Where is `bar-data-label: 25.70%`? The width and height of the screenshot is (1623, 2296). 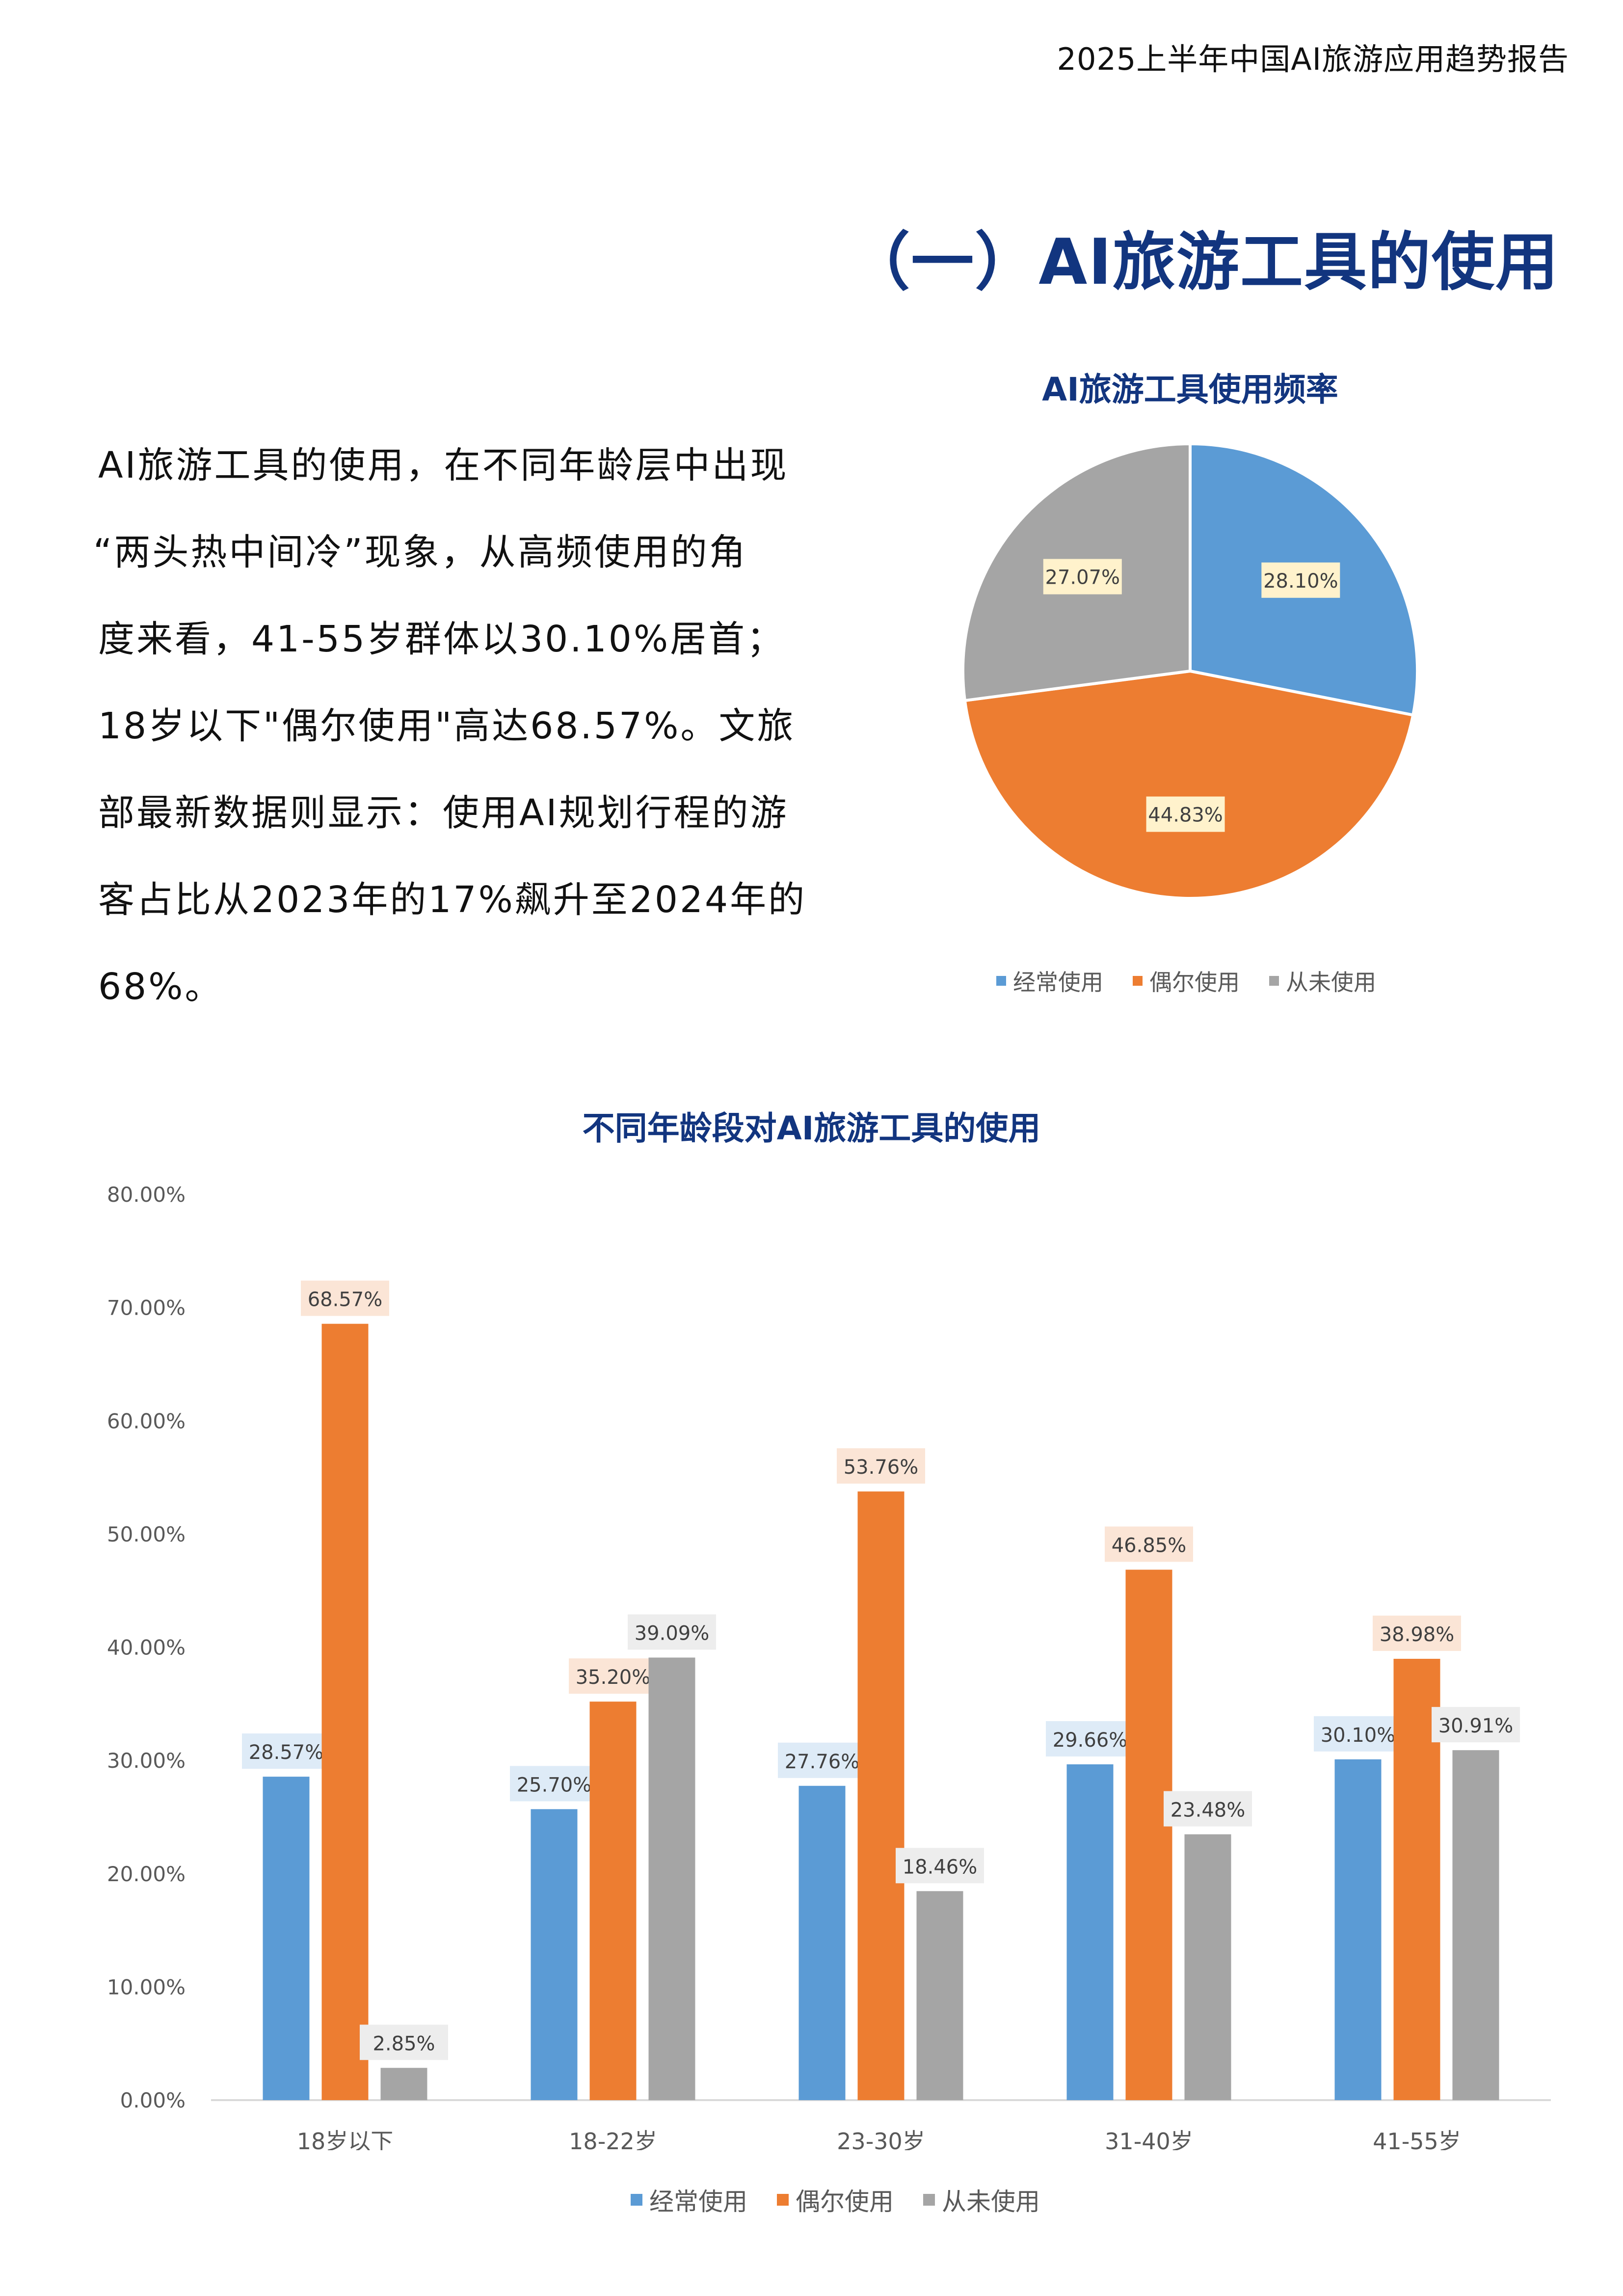
bar-data-label: 25.70% is located at coordinates (554, 1784).